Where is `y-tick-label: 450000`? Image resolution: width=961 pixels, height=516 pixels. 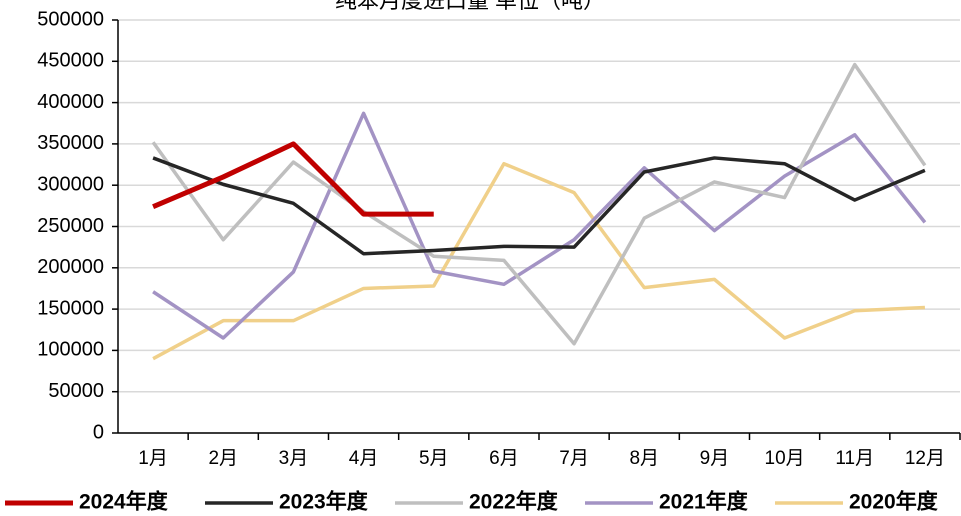 y-tick-label: 450000 is located at coordinates (70, 61).